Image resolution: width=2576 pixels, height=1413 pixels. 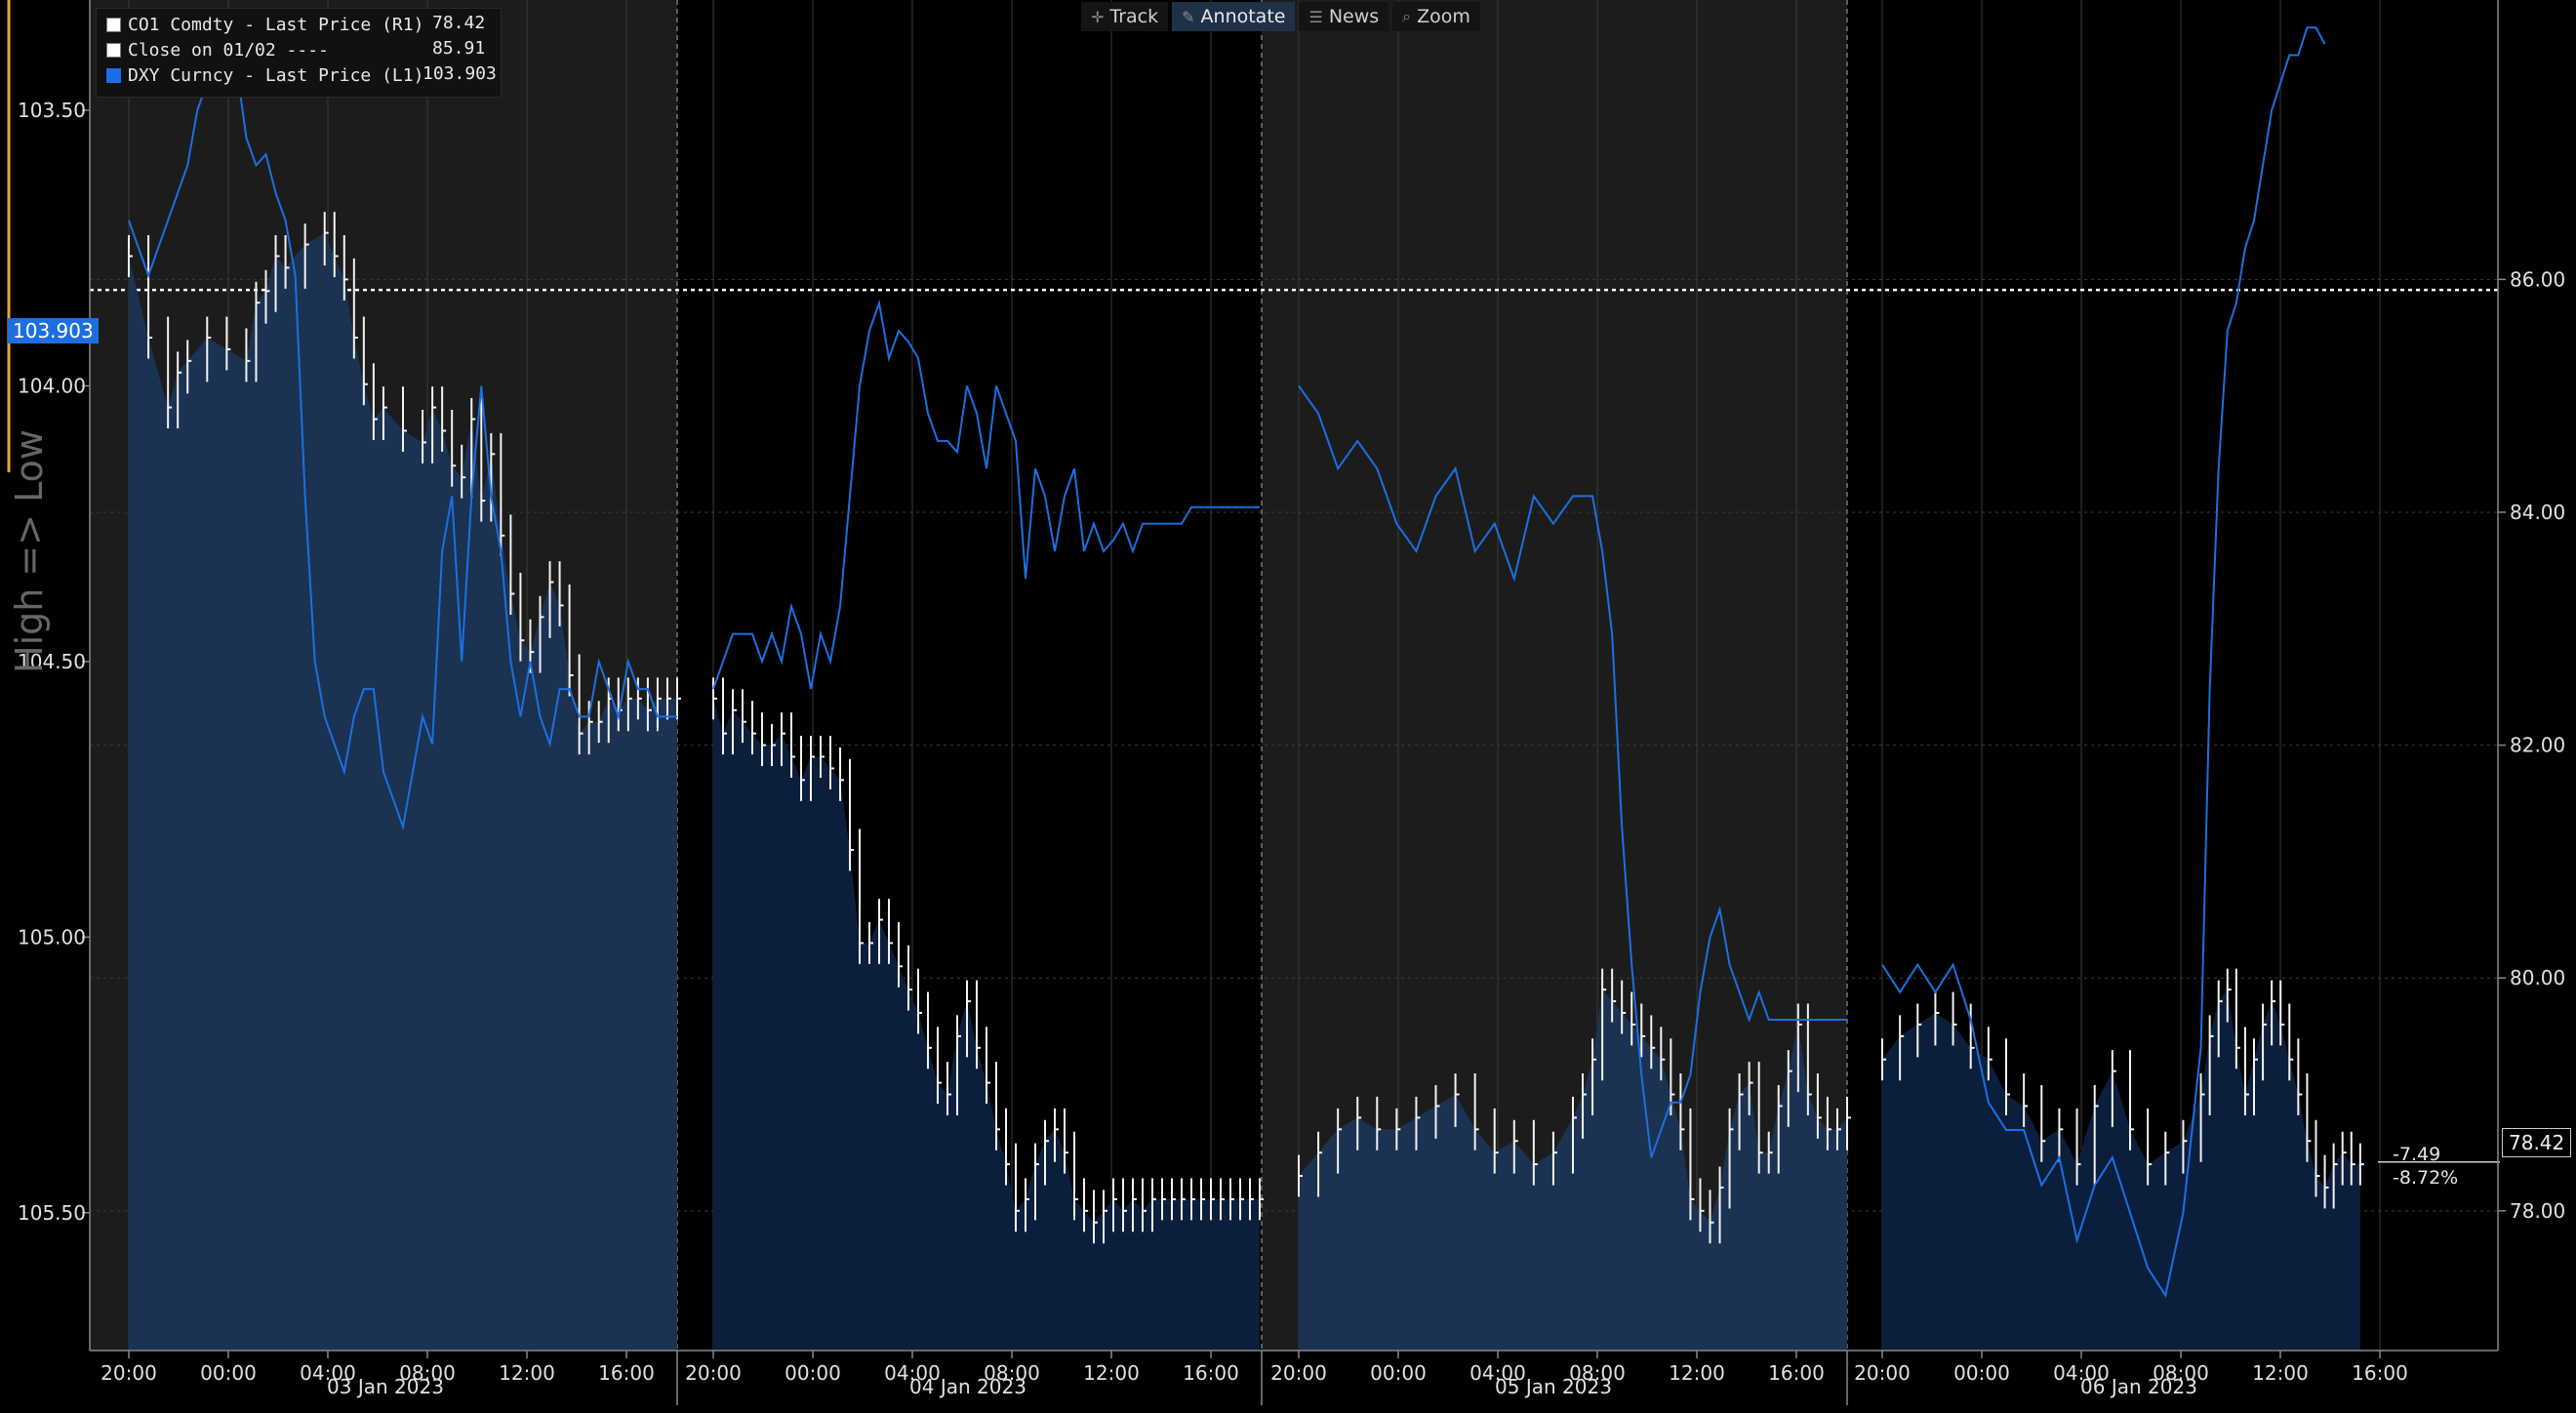 I want to click on left-axis-tick-label: 103.50, so click(x=52, y=110).